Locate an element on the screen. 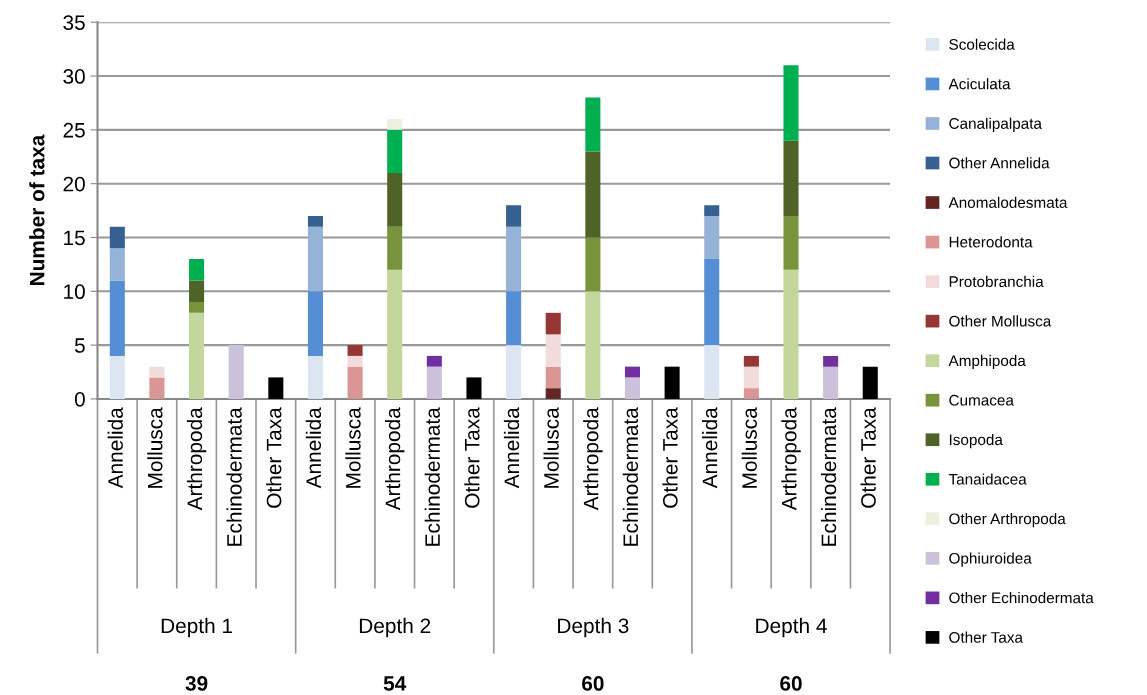 The width and height of the screenshot is (1147, 695). legend-label: Anomalodesmata is located at coordinates (1008, 202).